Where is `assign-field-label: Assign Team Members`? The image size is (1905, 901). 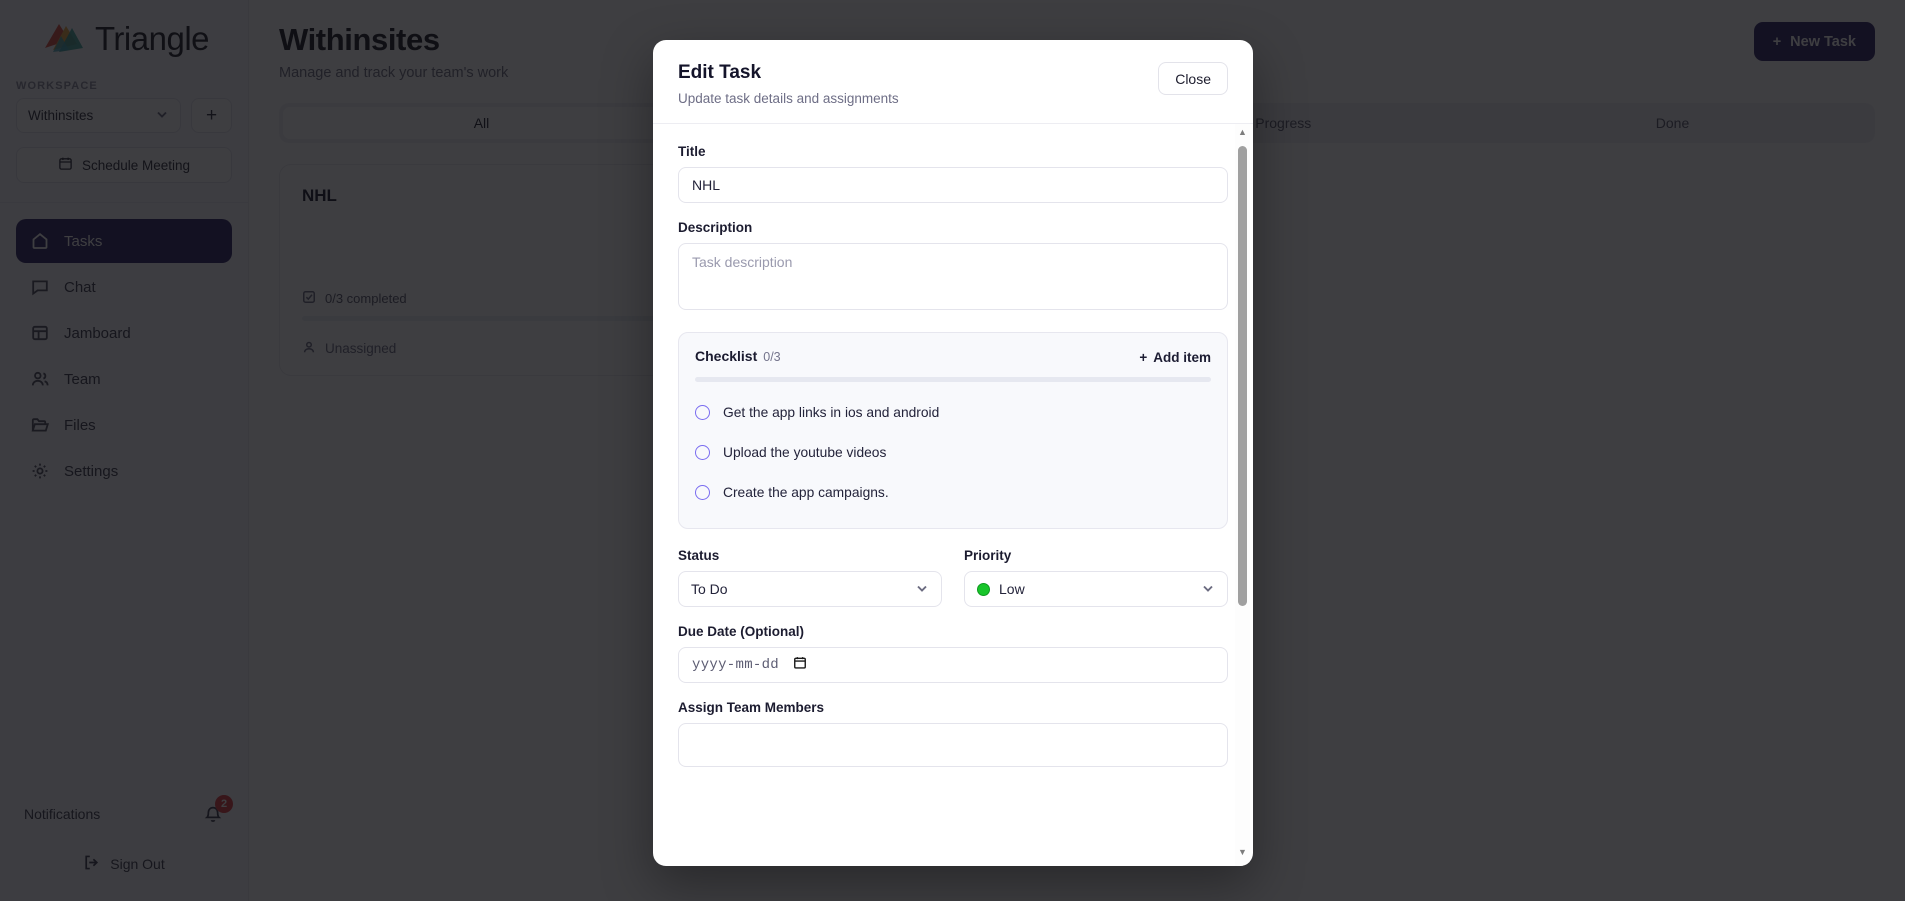 assign-field-label: Assign Team Members is located at coordinates (751, 707).